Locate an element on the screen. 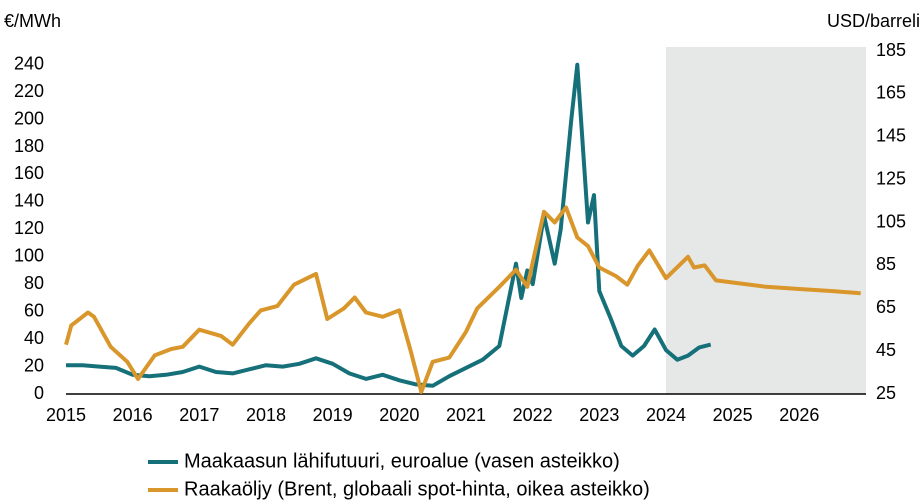  x-tick-label: 2026 is located at coordinates (799, 415).